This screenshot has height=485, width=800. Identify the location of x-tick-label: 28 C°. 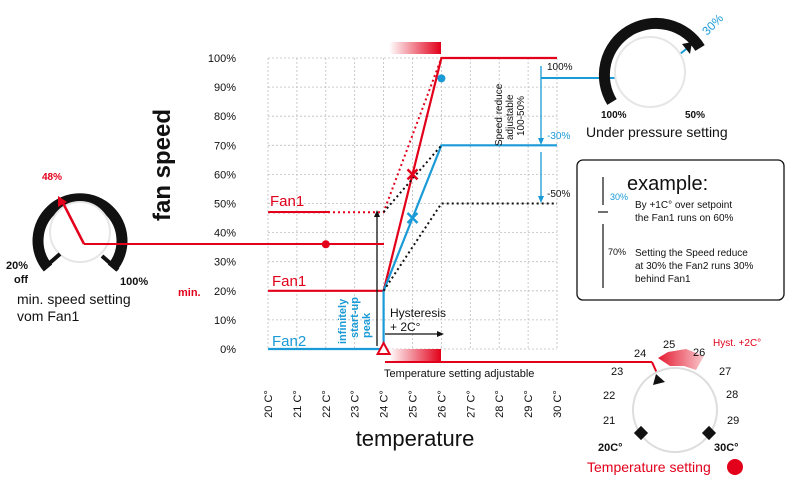
(500, 404).